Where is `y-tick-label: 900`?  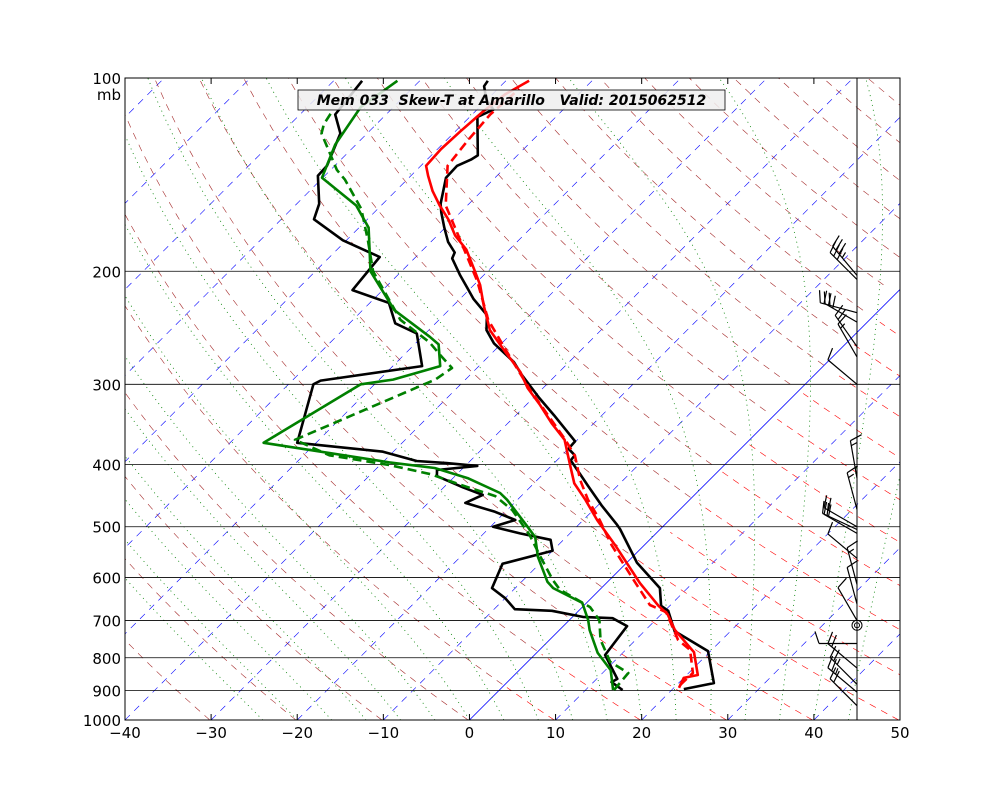
y-tick-label: 900 is located at coordinates (106, 692).